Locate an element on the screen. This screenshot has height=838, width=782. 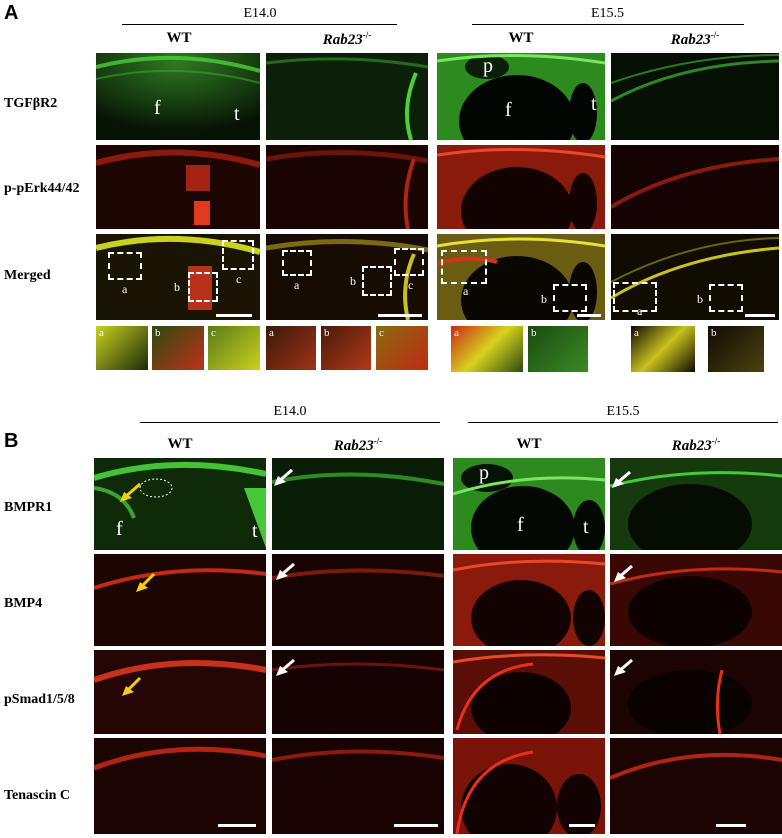
panel-b-col-rab23-e14: Rab23-/- is located at coordinates (358, 445).